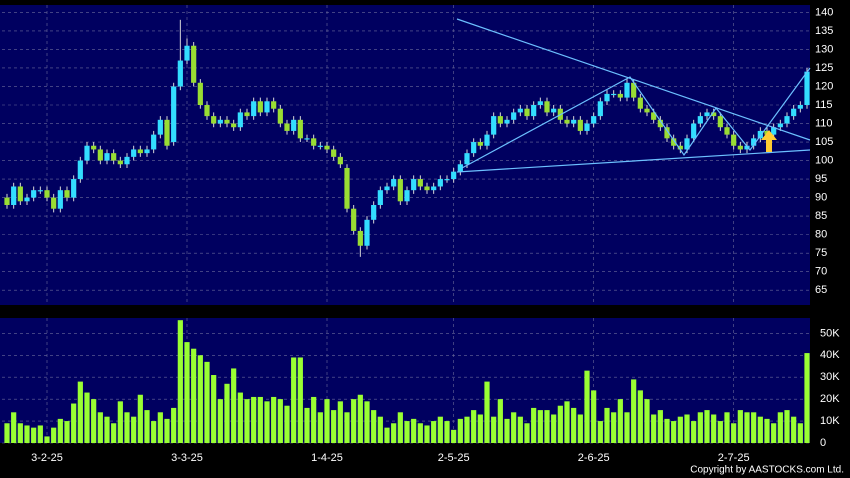 This screenshot has height=478, width=850. What do you see at coordinates (824, 12) in the screenshot?
I see `y-tick-label: 140` at bounding box center [824, 12].